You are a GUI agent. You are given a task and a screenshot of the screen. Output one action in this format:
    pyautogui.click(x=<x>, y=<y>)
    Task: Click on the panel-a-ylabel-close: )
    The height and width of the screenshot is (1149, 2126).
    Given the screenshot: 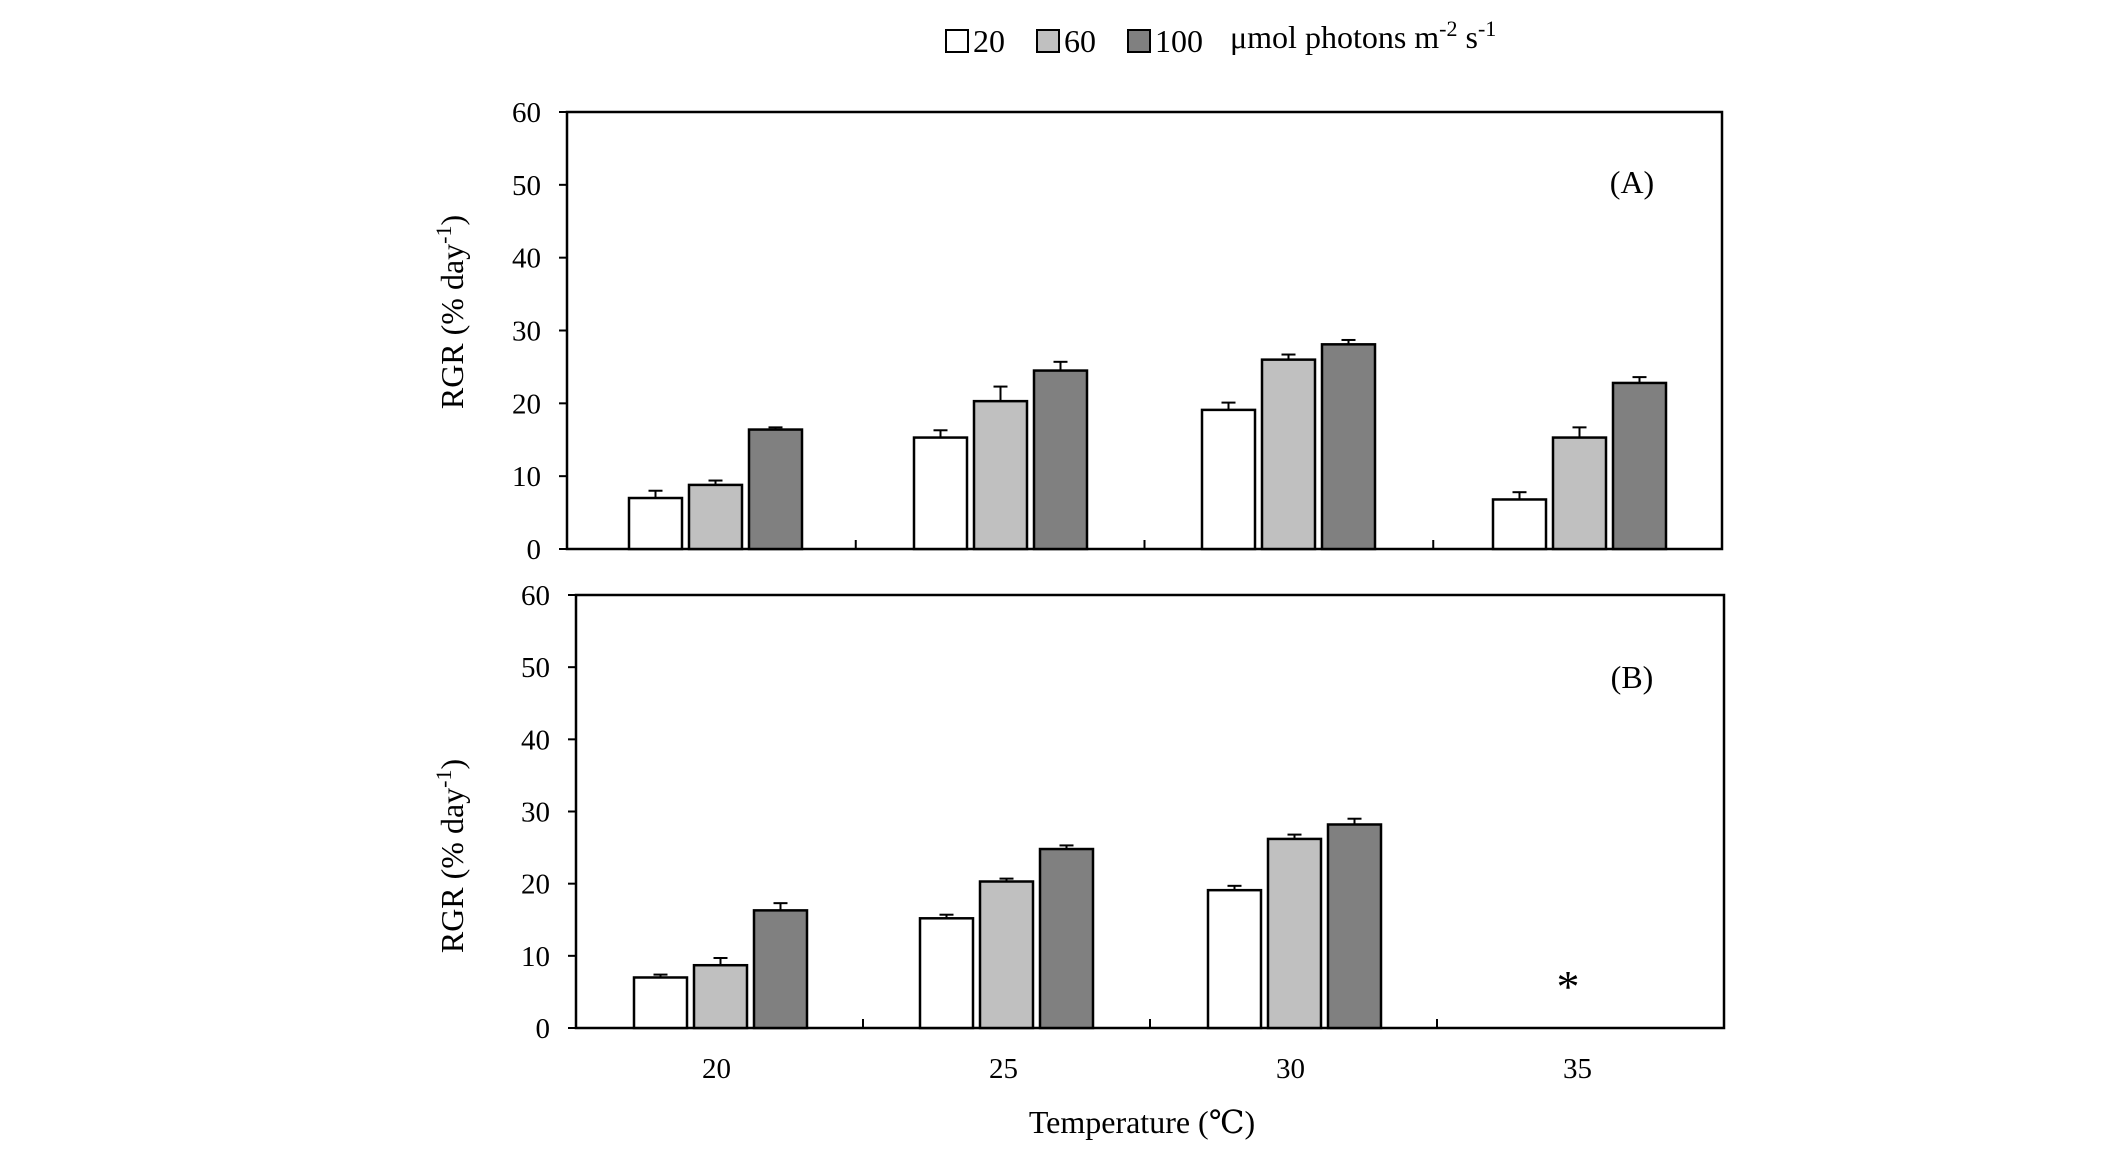 What is the action you would take?
    pyautogui.click(x=452, y=220)
    